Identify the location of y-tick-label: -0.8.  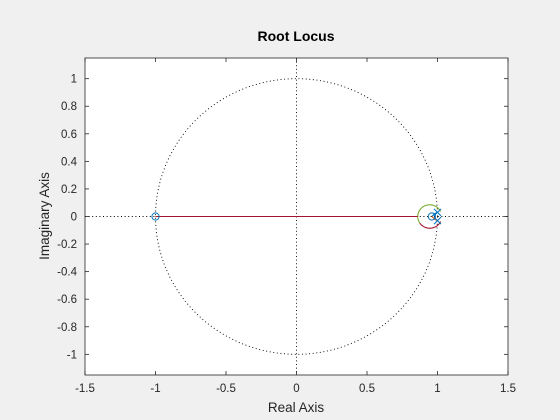
(67, 328).